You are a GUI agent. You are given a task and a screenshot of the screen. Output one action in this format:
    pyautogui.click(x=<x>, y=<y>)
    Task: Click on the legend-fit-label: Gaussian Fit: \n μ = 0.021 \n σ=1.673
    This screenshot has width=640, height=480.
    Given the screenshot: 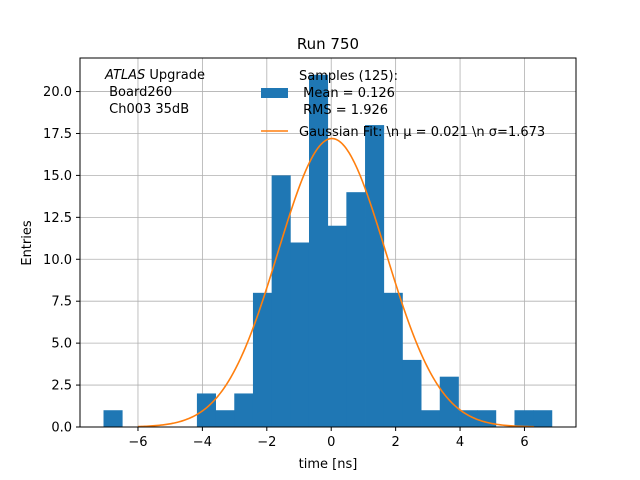 What is the action you would take?
    pyautogui.click(x=422, y=132)
    